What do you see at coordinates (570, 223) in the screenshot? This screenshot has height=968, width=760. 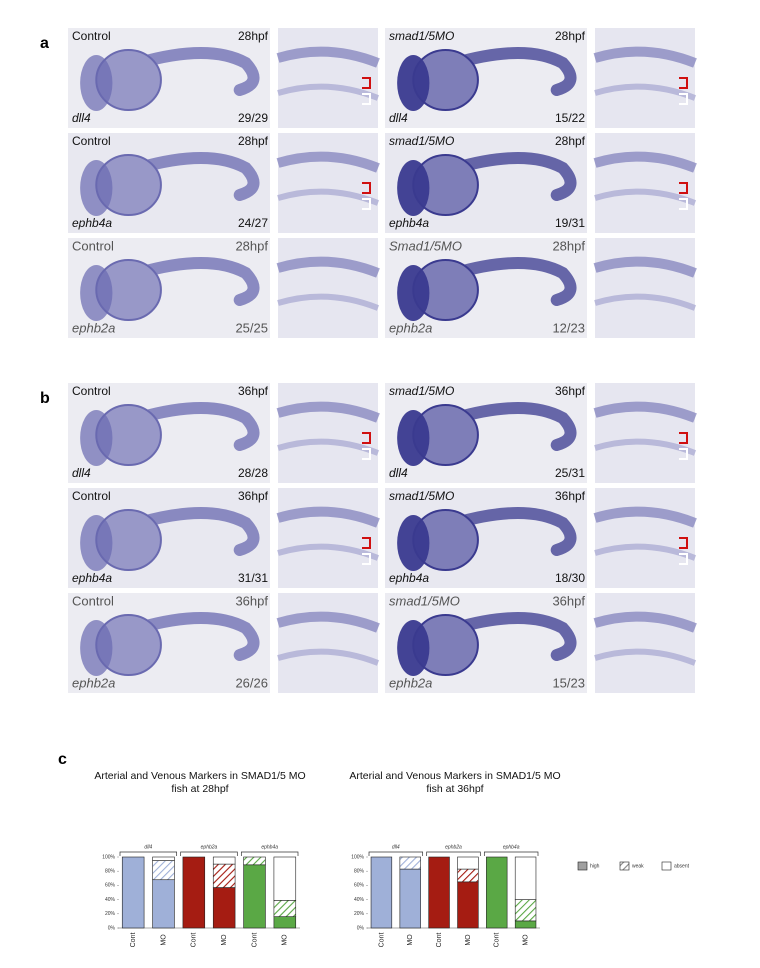 I see `count-label: 19/31` at bounding box center [570, 223].